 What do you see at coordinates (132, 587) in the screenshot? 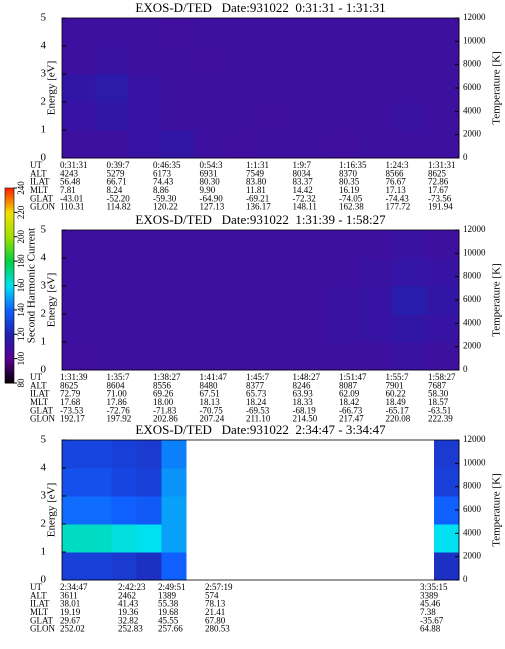
I see `orbit-value: 2:42:23` at bounding box center [132, 587].